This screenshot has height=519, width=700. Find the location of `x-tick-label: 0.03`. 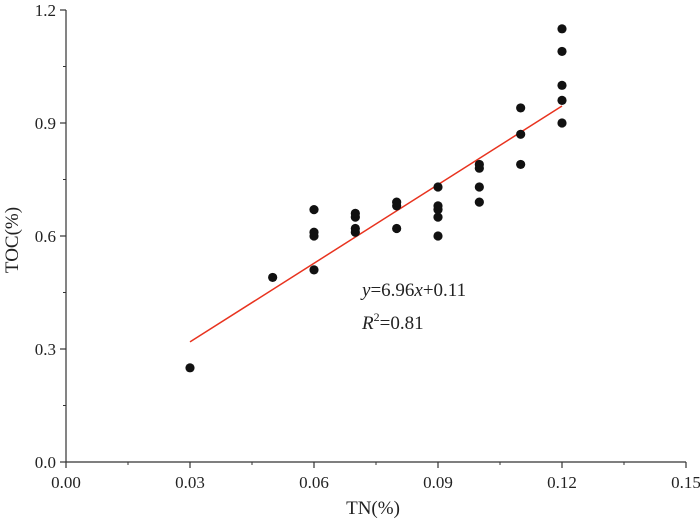

x-tick-label: 0.03 is located at coordinates (190, 482).